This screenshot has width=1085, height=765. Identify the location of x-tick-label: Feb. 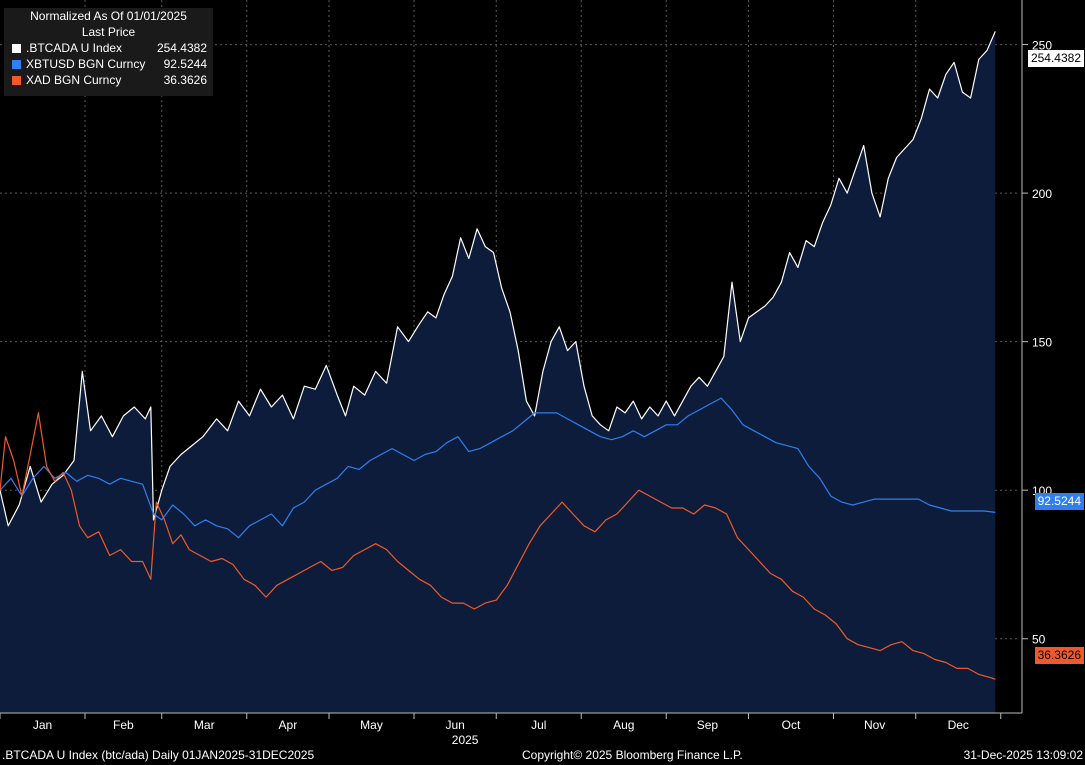
(123, 725).